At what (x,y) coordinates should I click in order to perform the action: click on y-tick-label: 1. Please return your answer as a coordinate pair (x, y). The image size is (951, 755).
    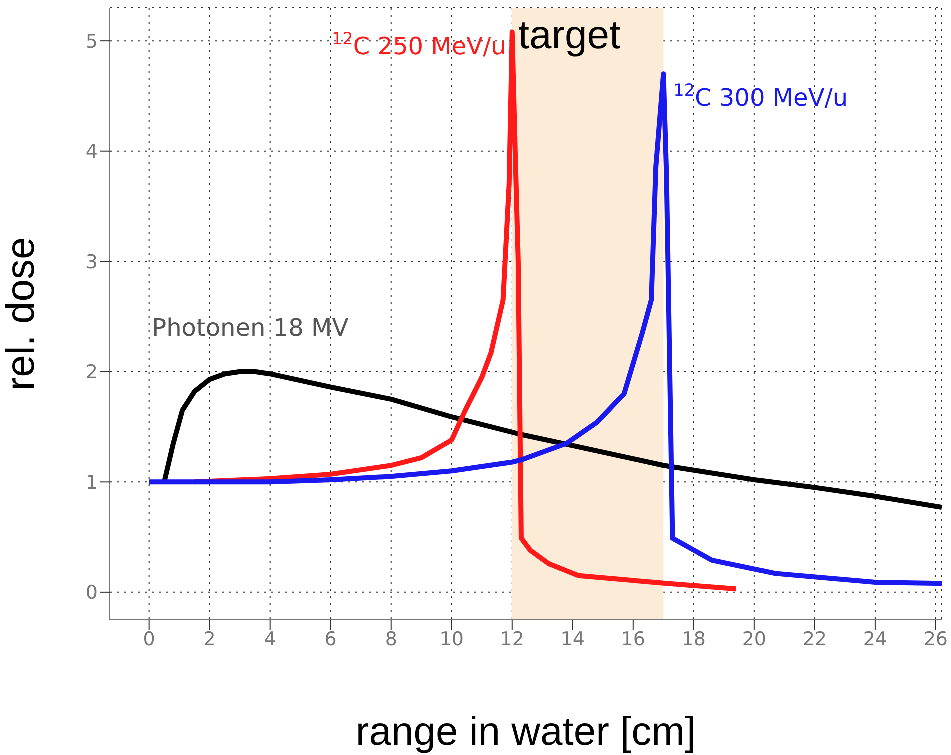
    Looking at the image, I should click on (92, 483).